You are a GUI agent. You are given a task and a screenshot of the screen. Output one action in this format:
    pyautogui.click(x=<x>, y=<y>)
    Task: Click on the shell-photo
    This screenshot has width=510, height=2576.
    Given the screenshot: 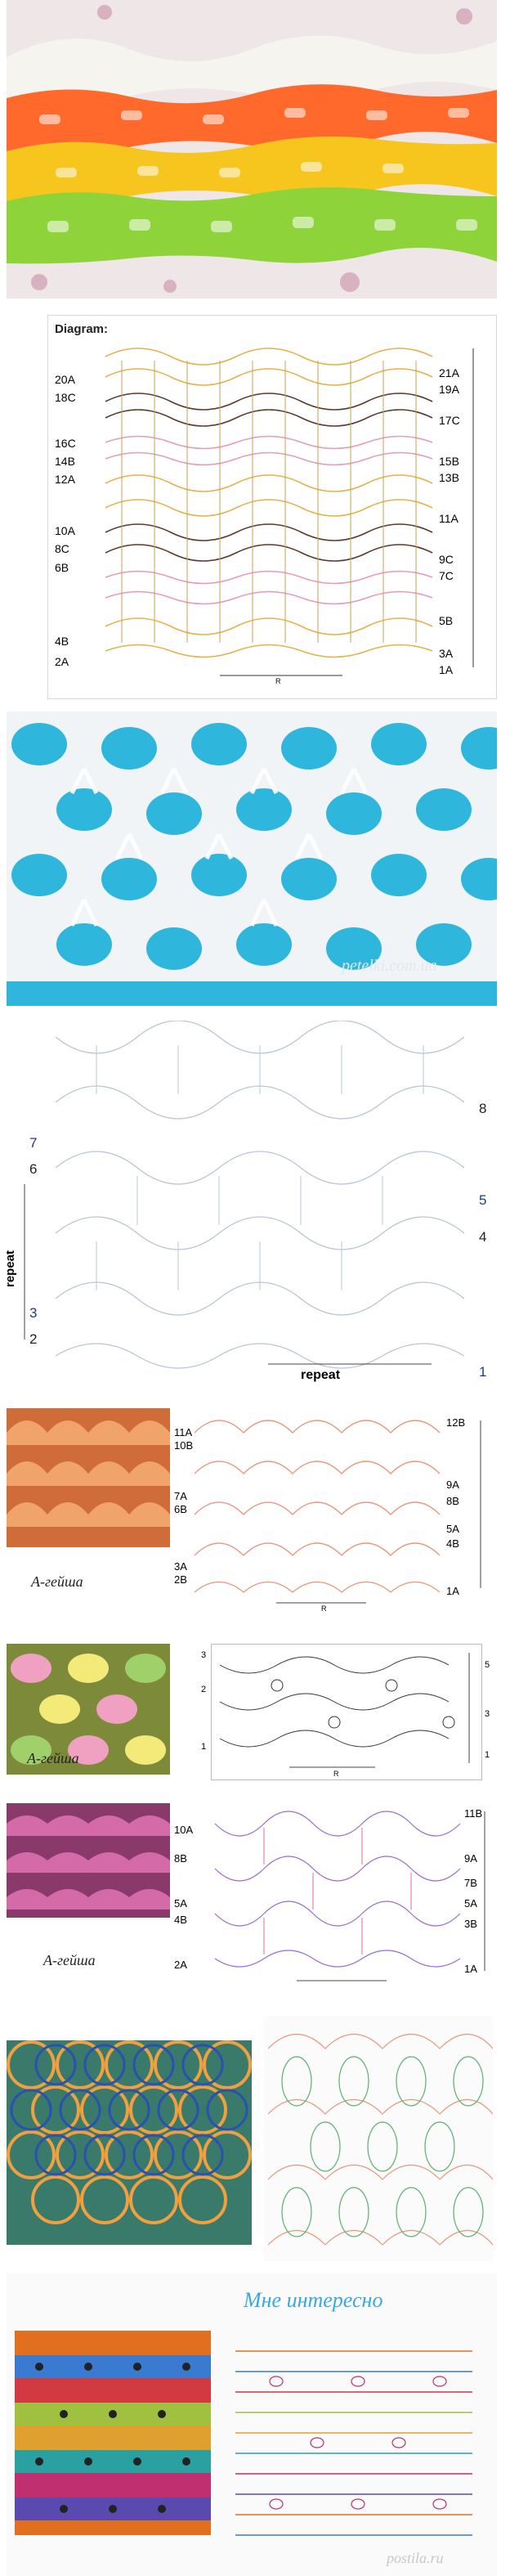 What is the action you would take?
    pyautogui.click(x=89, y=1477)
    